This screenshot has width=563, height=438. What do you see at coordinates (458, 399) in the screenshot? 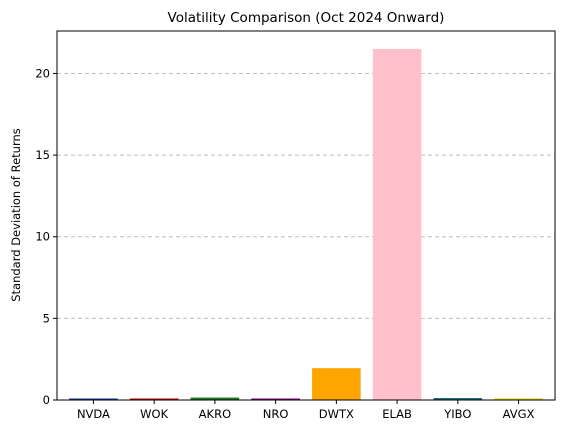
I see `bar-yibo` at bounding box center [458, 399].